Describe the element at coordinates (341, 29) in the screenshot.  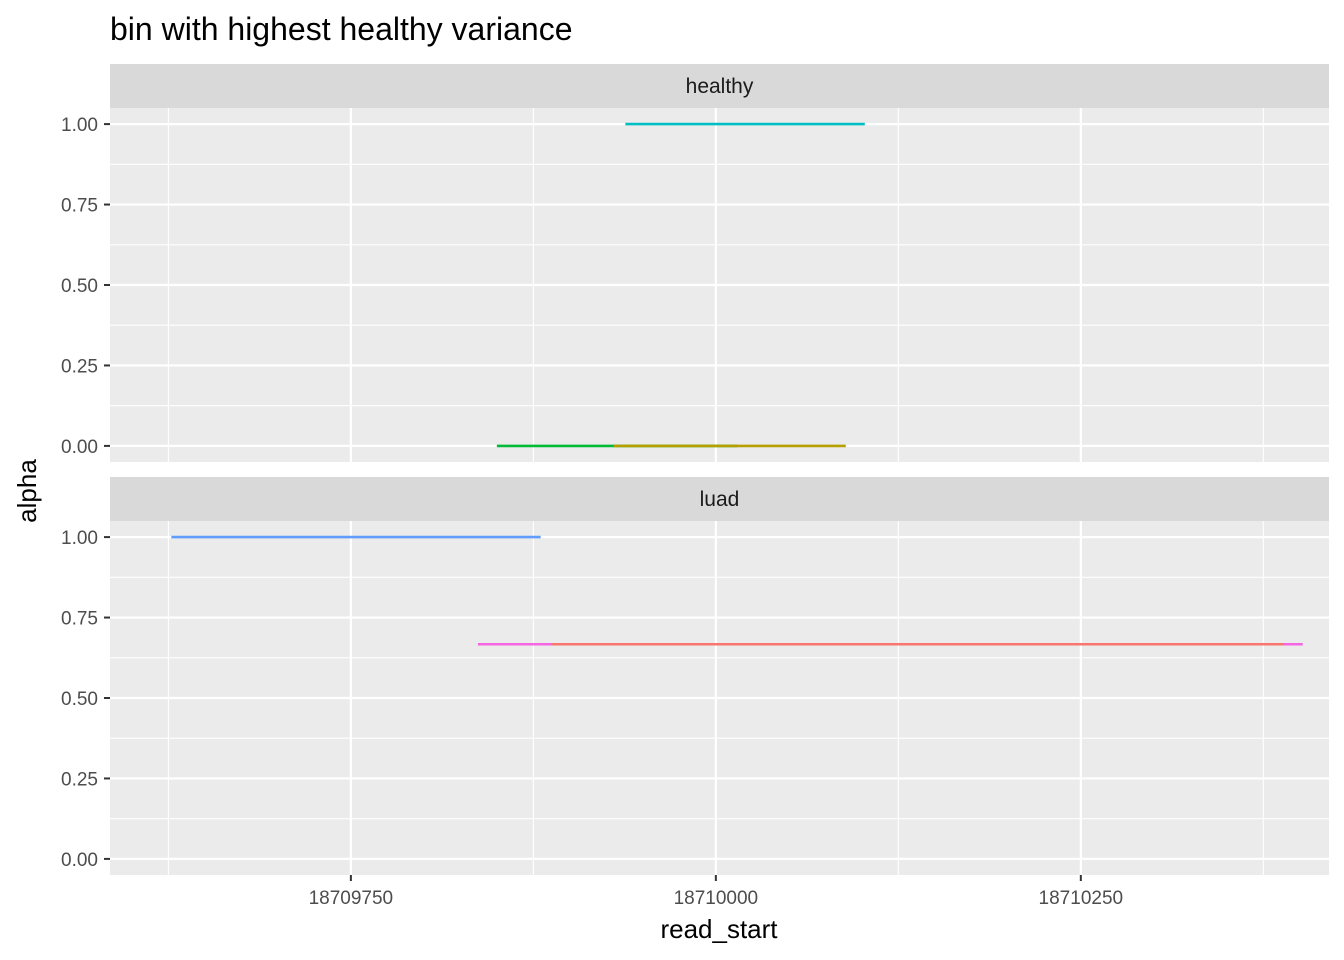
I see `chart-title: bin with highest healthy variance` at that location.